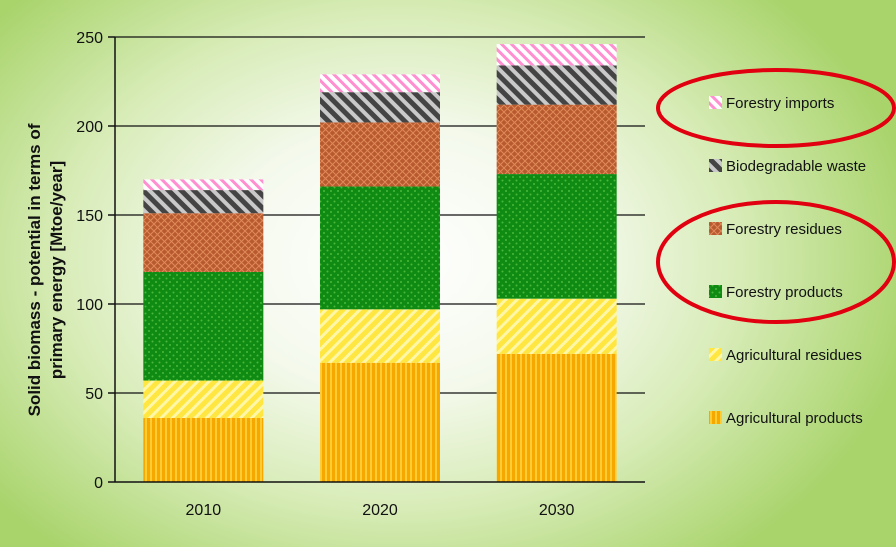  What do you see at coordinates (95, 261) in the screenshot?
I see `y-tick-labels: 0 50 100 150 200 250` at bounding box center [95, 261].